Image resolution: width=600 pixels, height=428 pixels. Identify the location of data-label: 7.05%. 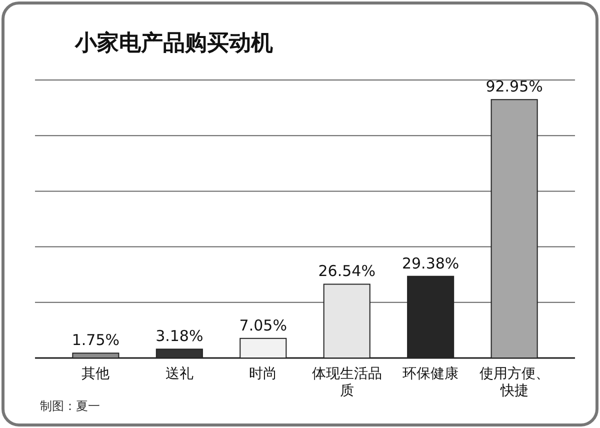
(263, 325).